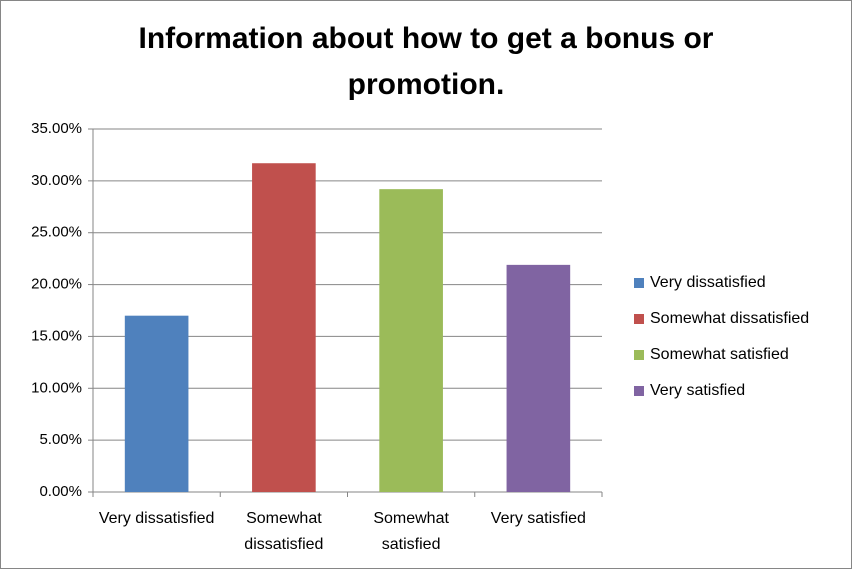 Image resolution: width=852 pixels, height=569 pixels. Describe the element at coordinates (56, 180) in the screenshot. I see `y-tick-label: 30.00%` at that location.